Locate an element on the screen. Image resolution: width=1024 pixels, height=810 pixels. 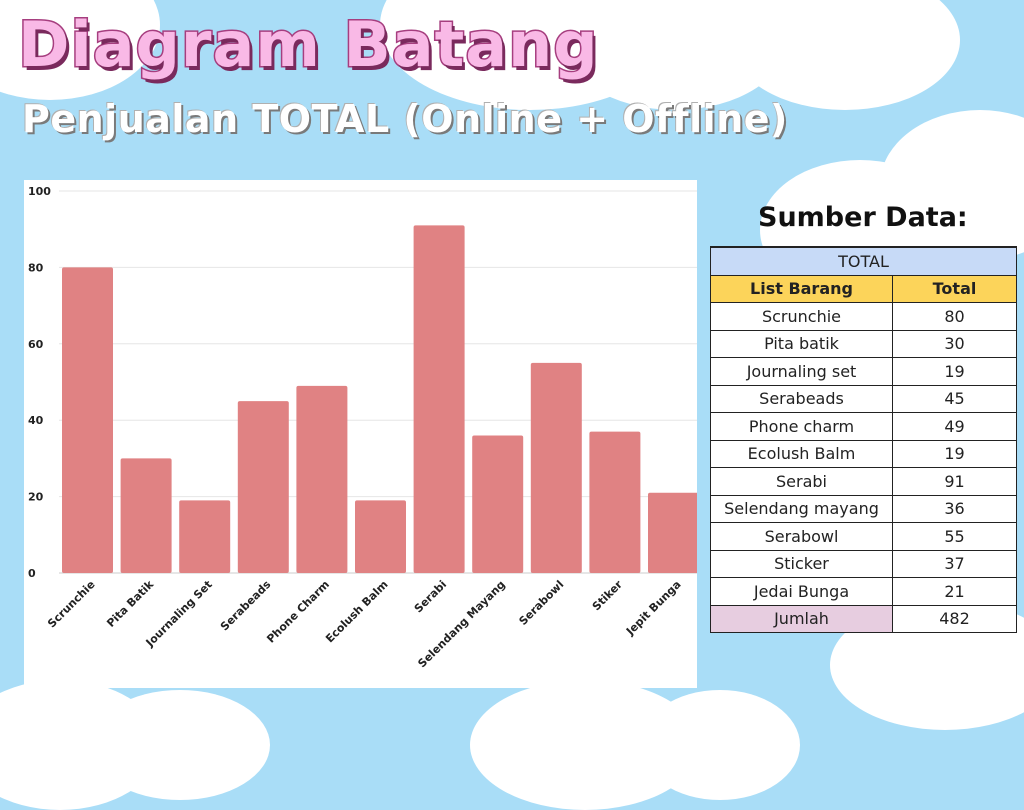
table-row: Journaling set 19 is located at coordinates (864, 371).